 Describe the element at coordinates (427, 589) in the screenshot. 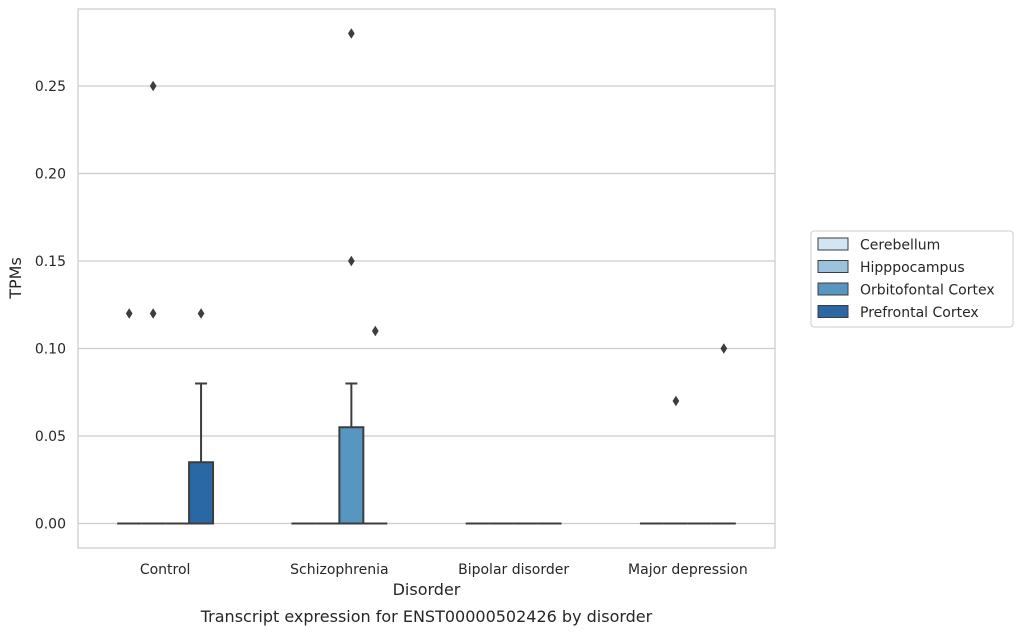

I see `x-axis-title: Disorder` at that location.